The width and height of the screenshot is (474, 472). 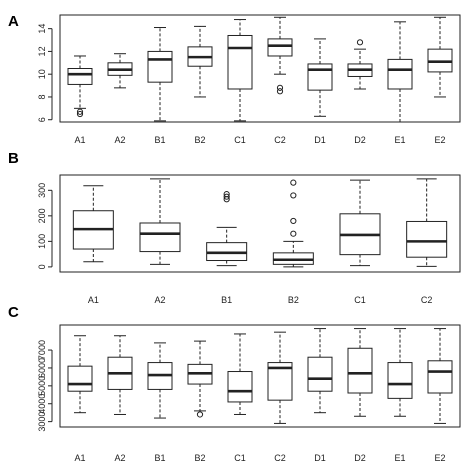 I want to click on y-tick-label: 4000, so click(x=42, y=404).